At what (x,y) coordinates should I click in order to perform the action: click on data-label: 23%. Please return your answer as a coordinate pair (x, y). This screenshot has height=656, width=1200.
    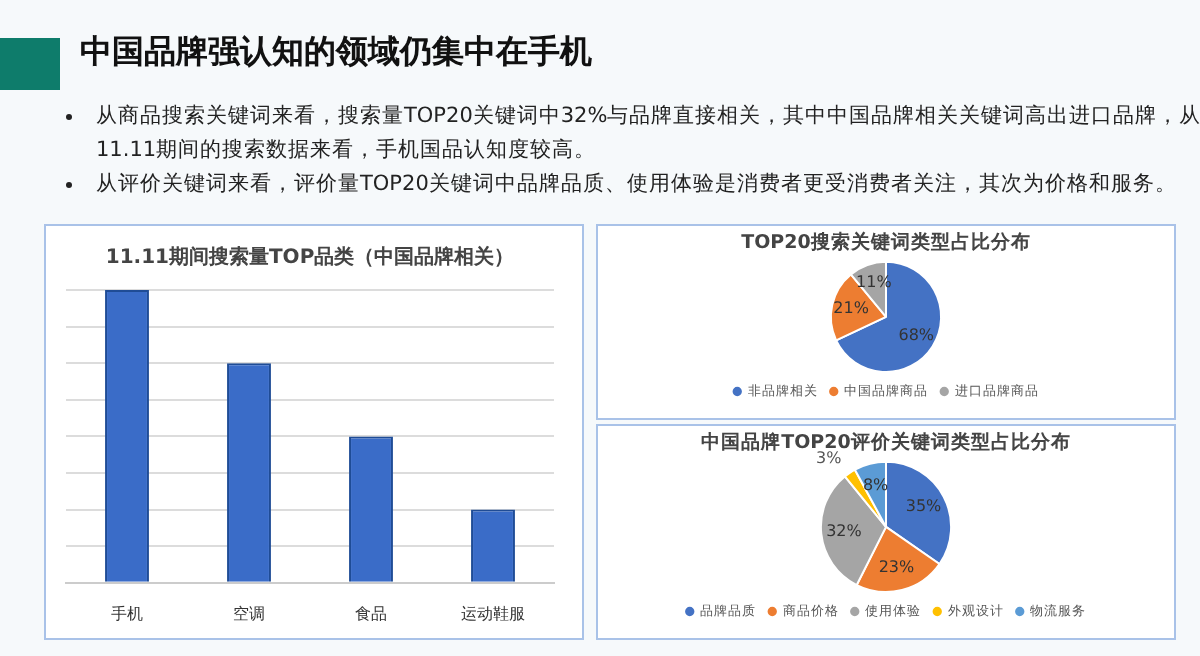
    Looking at the image, I should click on (896, 567).